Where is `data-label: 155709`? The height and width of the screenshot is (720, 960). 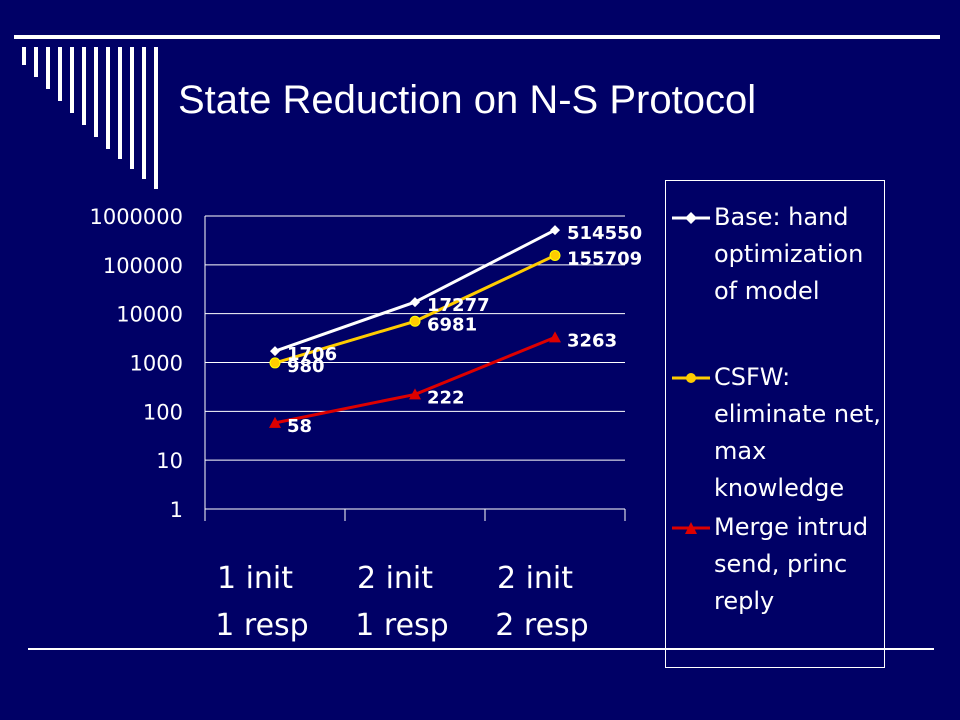 data-label: 155709 is located at coordinates (604, 258).